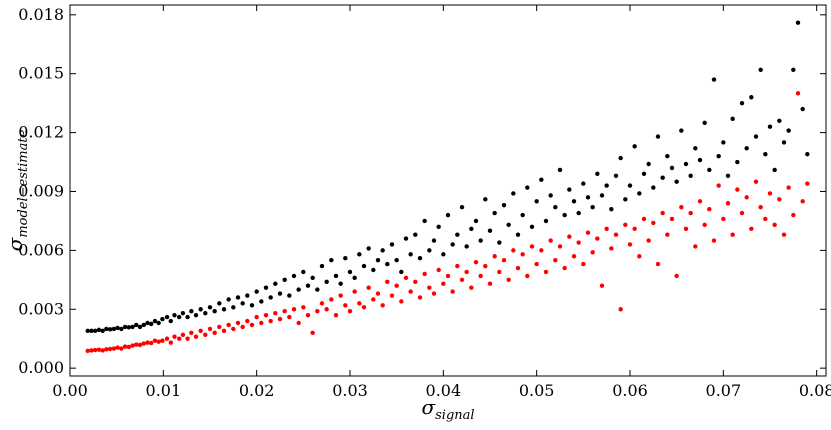 The height and width of the screenshot is (430, 831). What do you see at coordinates (815, 390) in the screenshot?
I see `x-tick-label: 0.08` at bounding box center [815, 390].